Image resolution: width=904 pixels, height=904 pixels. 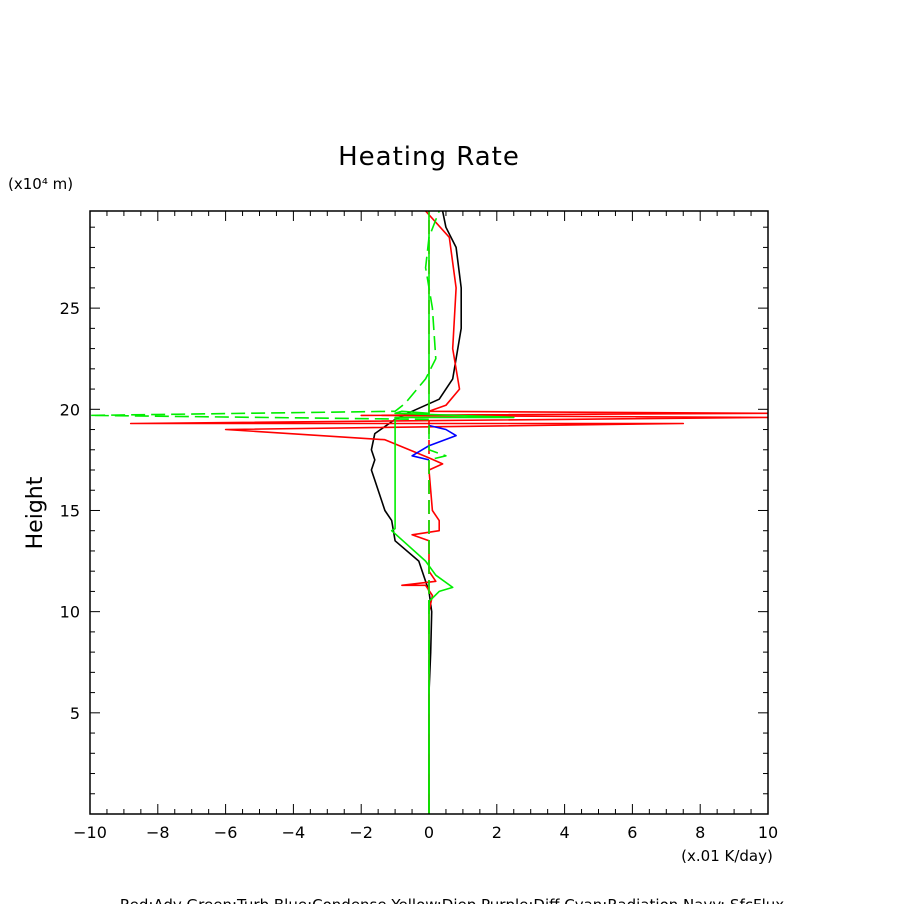 What do you see at coordinates (768, 832) in the screenshot?
I see `x-tick-label: 10` at bounding box center [768, 832].